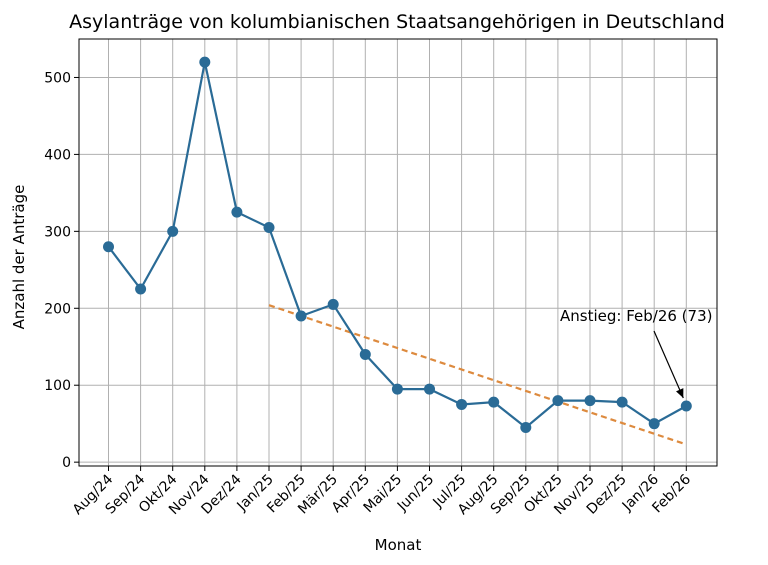  What do you see at coordinates (19, 257) in the screenshot?
I see `y-axis-label: Anzahl der Anträge` at bounding box center [19, 257].